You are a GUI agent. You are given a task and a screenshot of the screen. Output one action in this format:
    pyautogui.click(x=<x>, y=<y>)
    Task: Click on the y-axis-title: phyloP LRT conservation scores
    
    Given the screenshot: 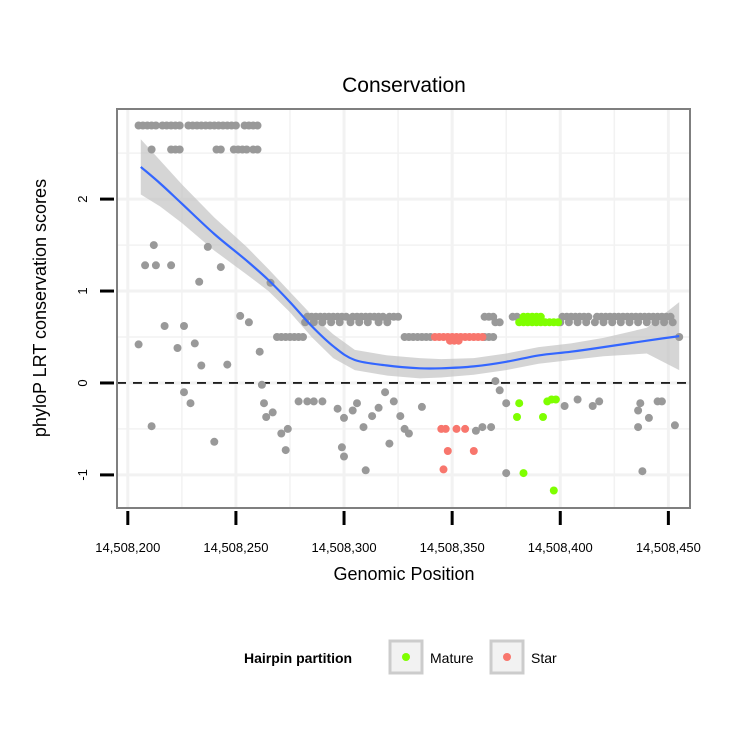 What is the action you would take?
    pyautogui.click(x=40, y=308)
    